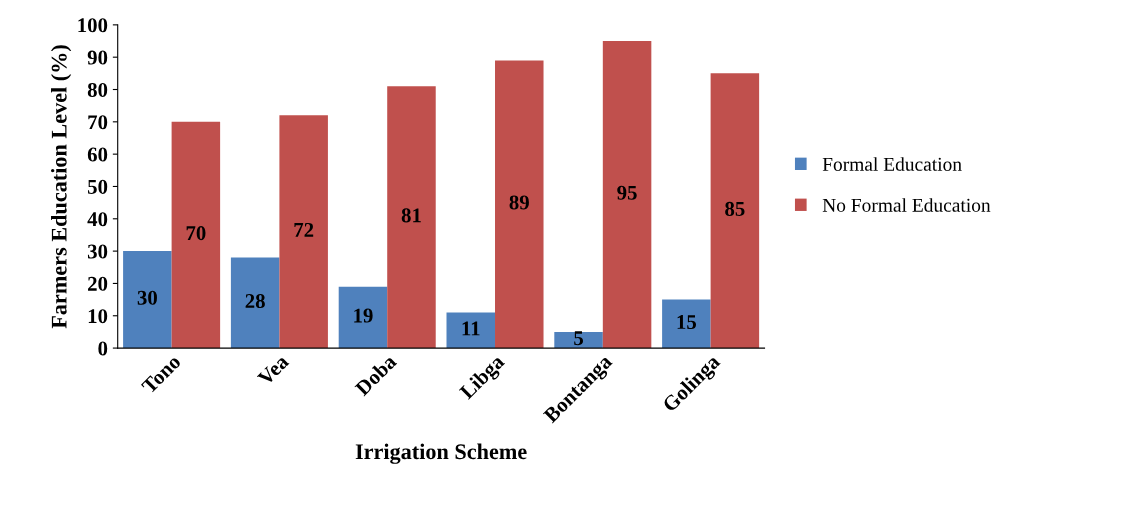 Image resolution: width=1121 pixels, height=529 pixels. I want to click on y-tick-label: 0, so click(103, 348).